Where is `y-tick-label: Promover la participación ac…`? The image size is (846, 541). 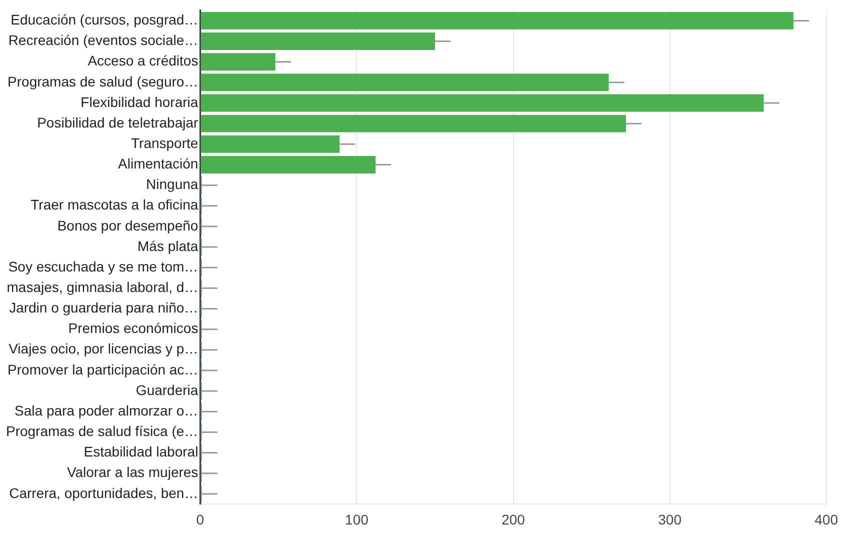 y-tick-label: Promover la participación ac… is located at coordinates (103, 369).